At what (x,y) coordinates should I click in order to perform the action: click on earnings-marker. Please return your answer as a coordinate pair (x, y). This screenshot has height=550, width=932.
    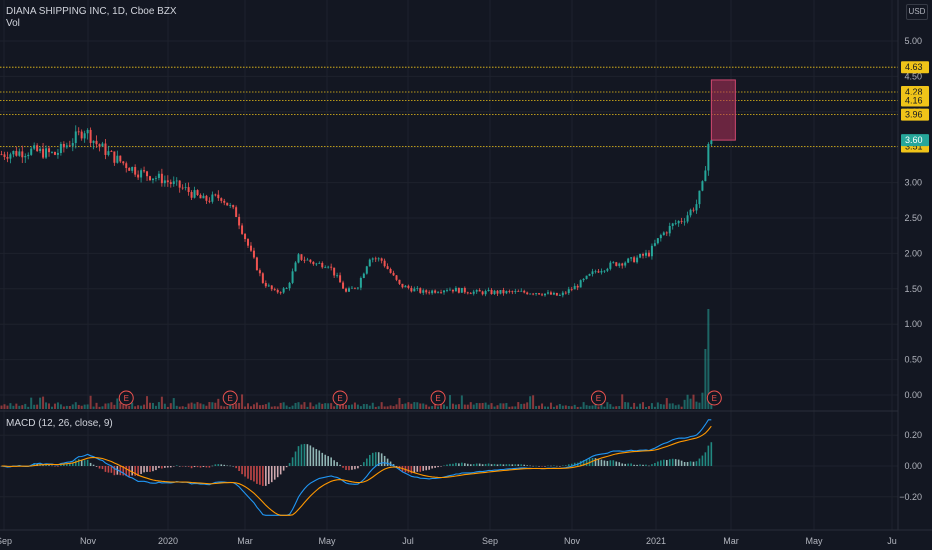
    Looking at the image, I should click on (438, 398).